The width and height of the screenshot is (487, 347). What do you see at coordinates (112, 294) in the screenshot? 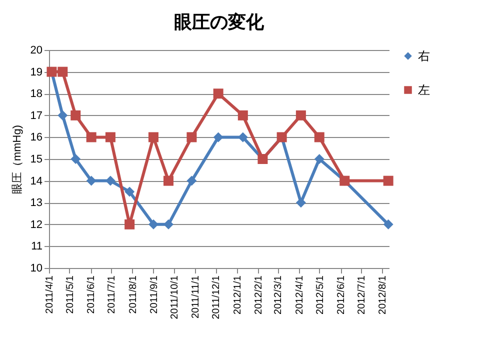
I see `x-tick-label: 2011/7/1` at bounding box center [112, 294].